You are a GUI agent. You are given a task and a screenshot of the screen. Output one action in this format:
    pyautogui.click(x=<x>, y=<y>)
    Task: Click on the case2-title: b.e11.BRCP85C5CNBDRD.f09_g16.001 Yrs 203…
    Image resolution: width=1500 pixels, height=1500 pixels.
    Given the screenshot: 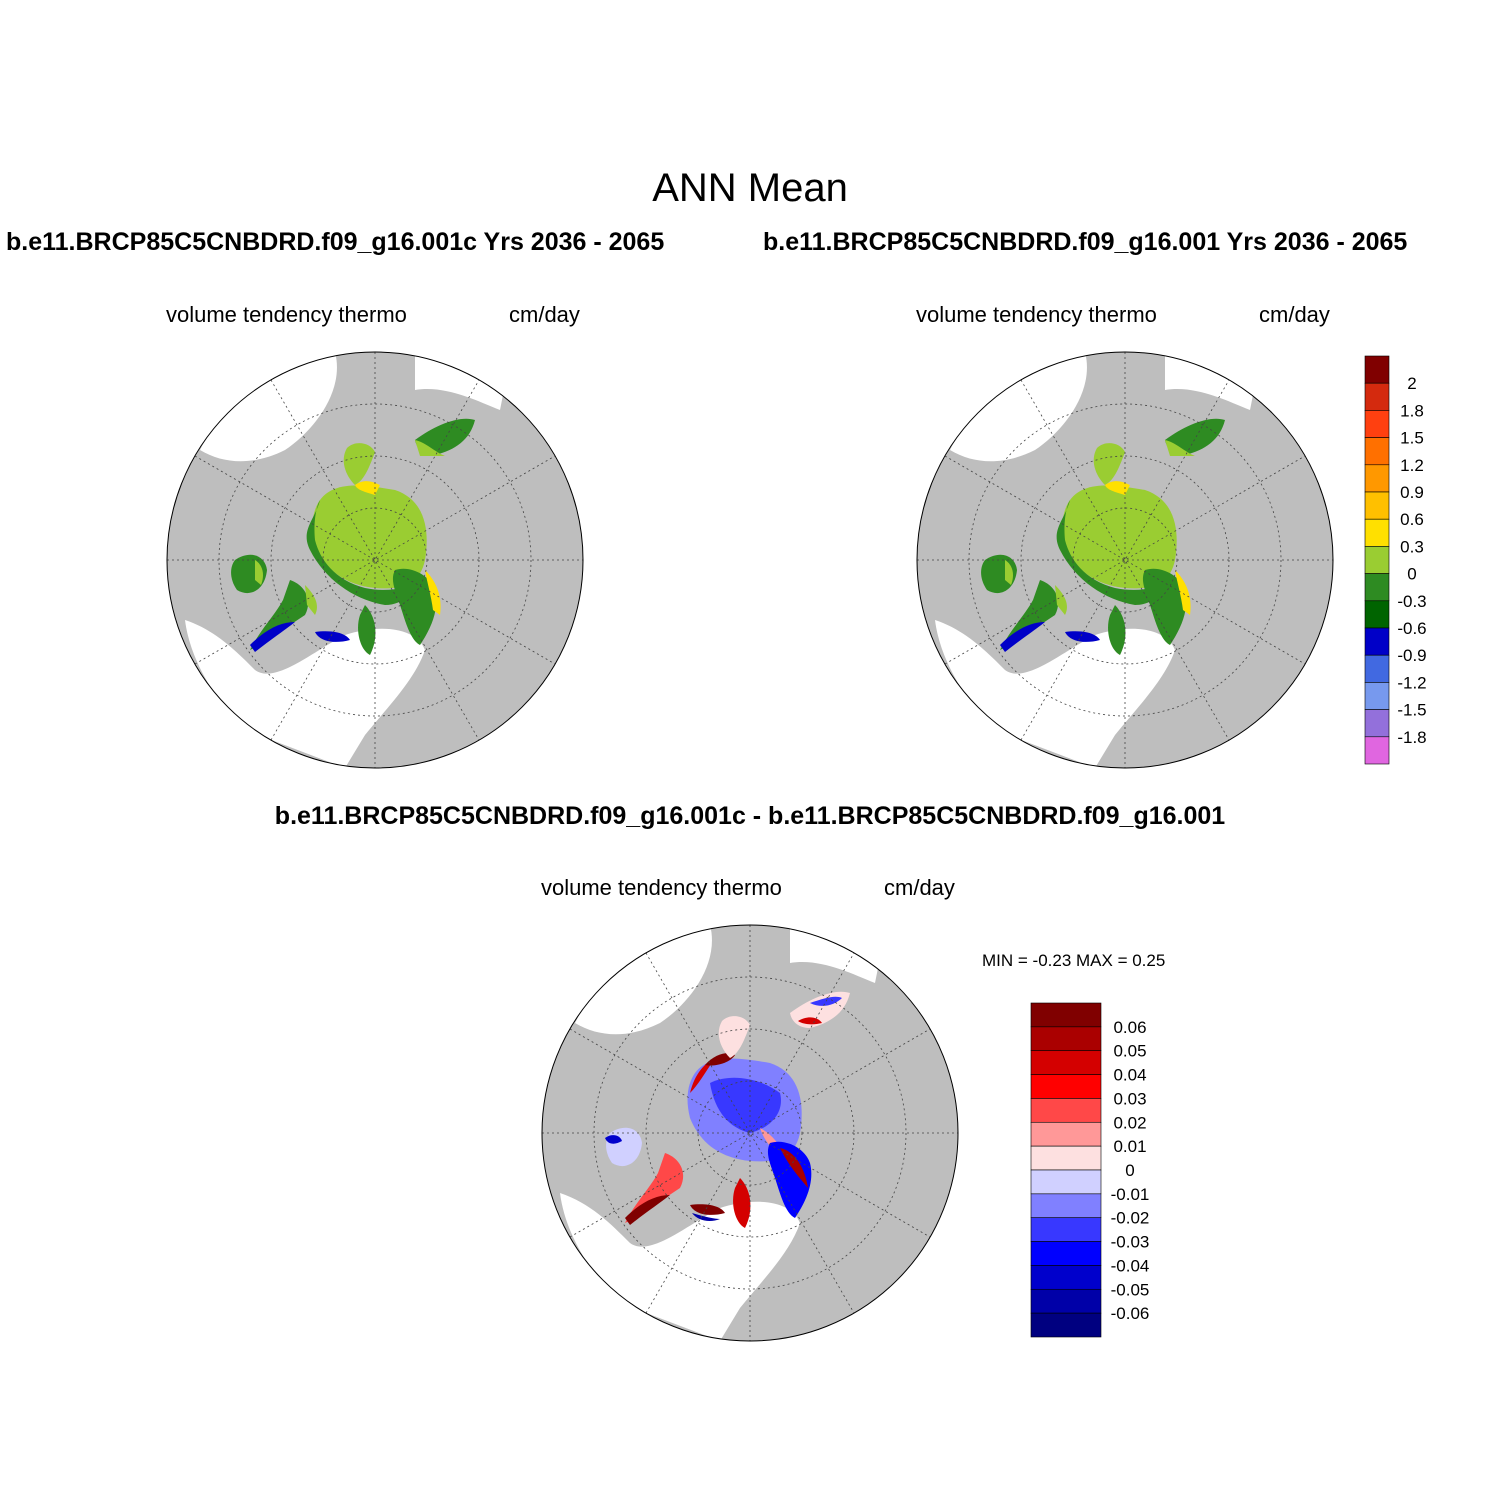 What is the action you would take?
    pyautogui.click(x=1085, y=242)
    